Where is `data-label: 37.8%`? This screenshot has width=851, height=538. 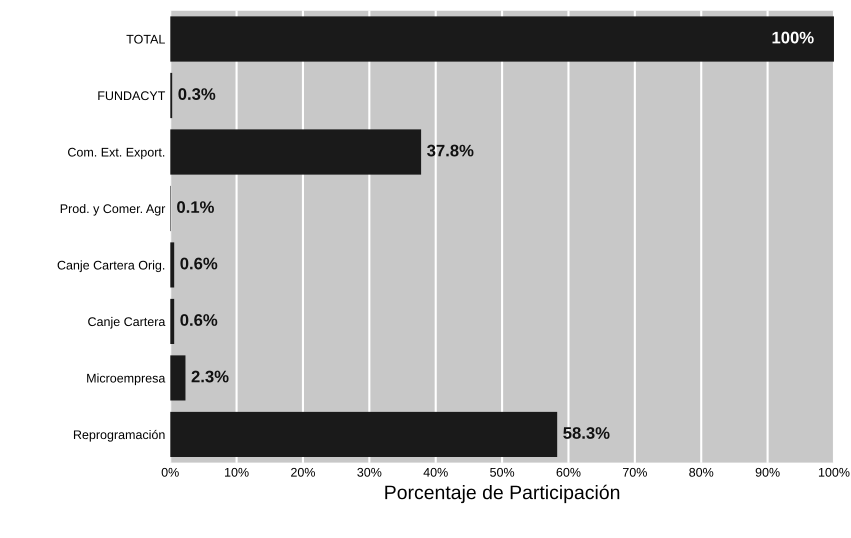 data-label: 37.8% is located at coordinates (450, 150).